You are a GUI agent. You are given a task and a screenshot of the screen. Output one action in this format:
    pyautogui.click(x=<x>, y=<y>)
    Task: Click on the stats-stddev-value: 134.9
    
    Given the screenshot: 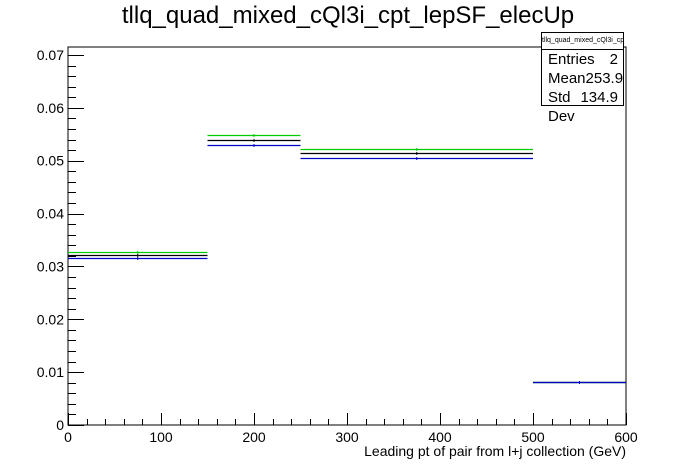 What is the action you would take?
    pyautogui.click(x=599, y=97)
    